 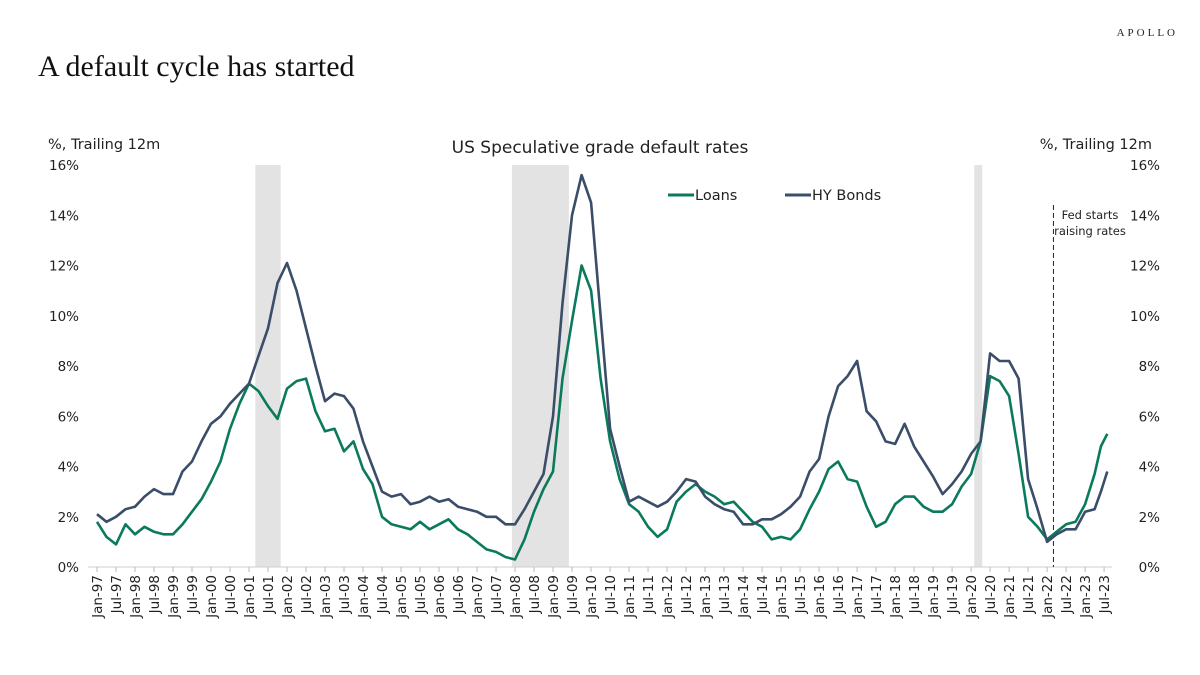 I want to click on x-tick-label: Jul-02, so click(x=307, y=594).